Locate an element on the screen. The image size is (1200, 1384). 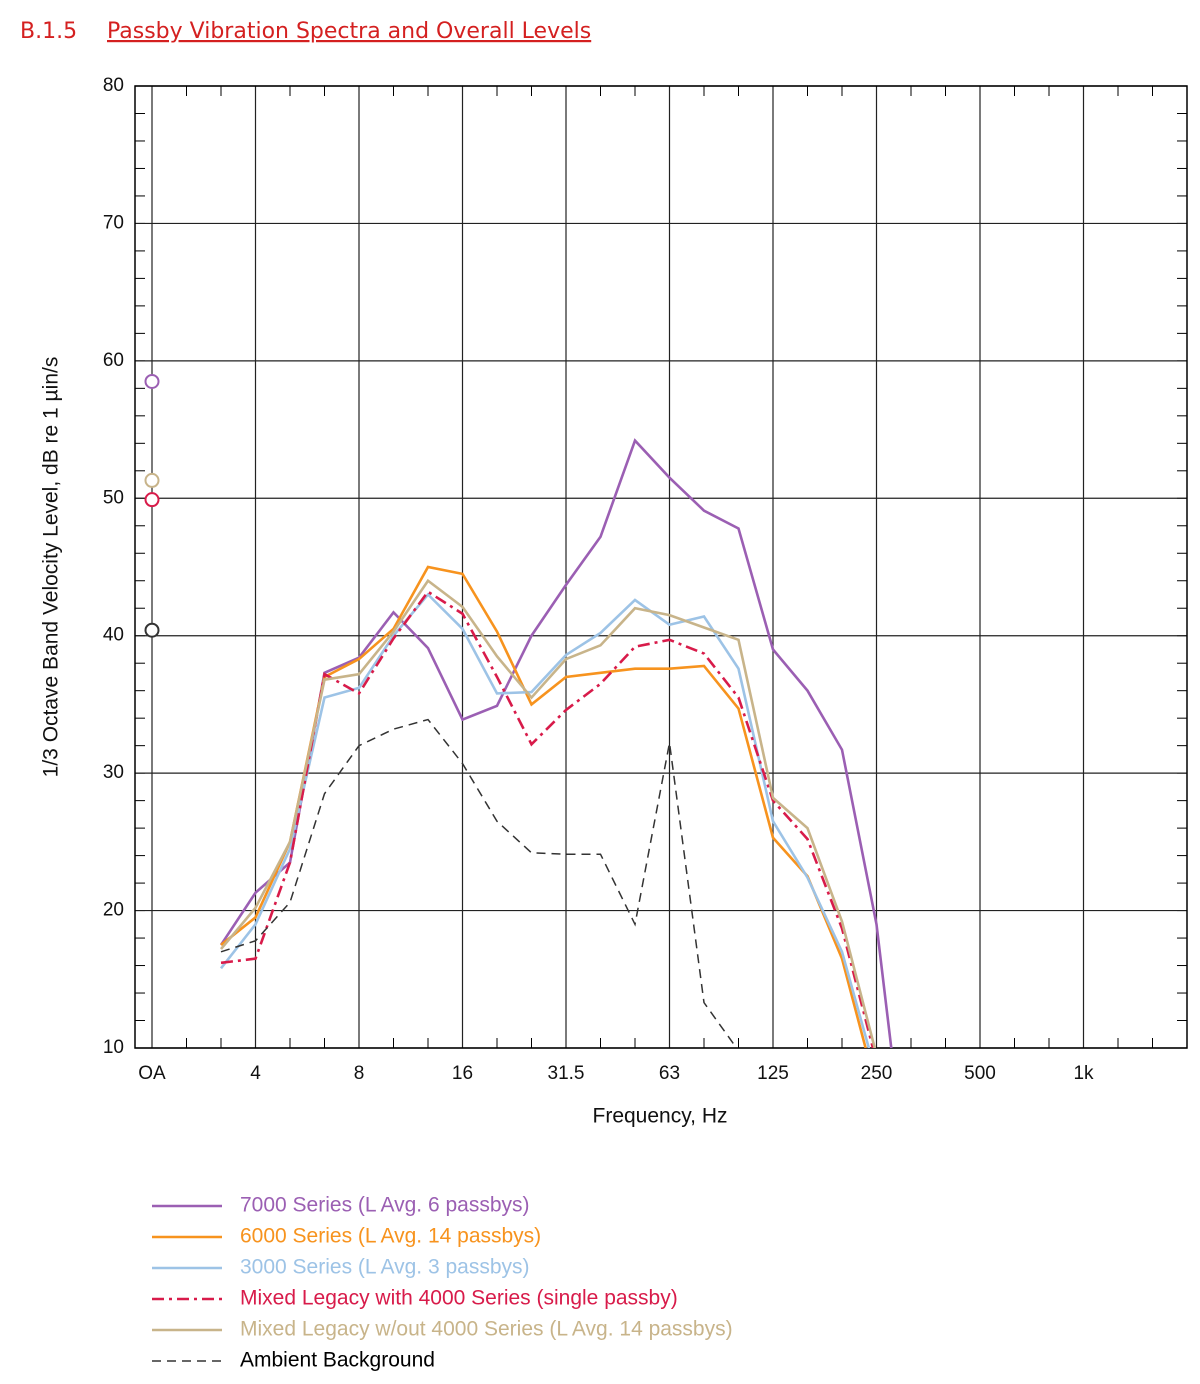
x-tick-label: 125 is located at coordinates (773, 1073).